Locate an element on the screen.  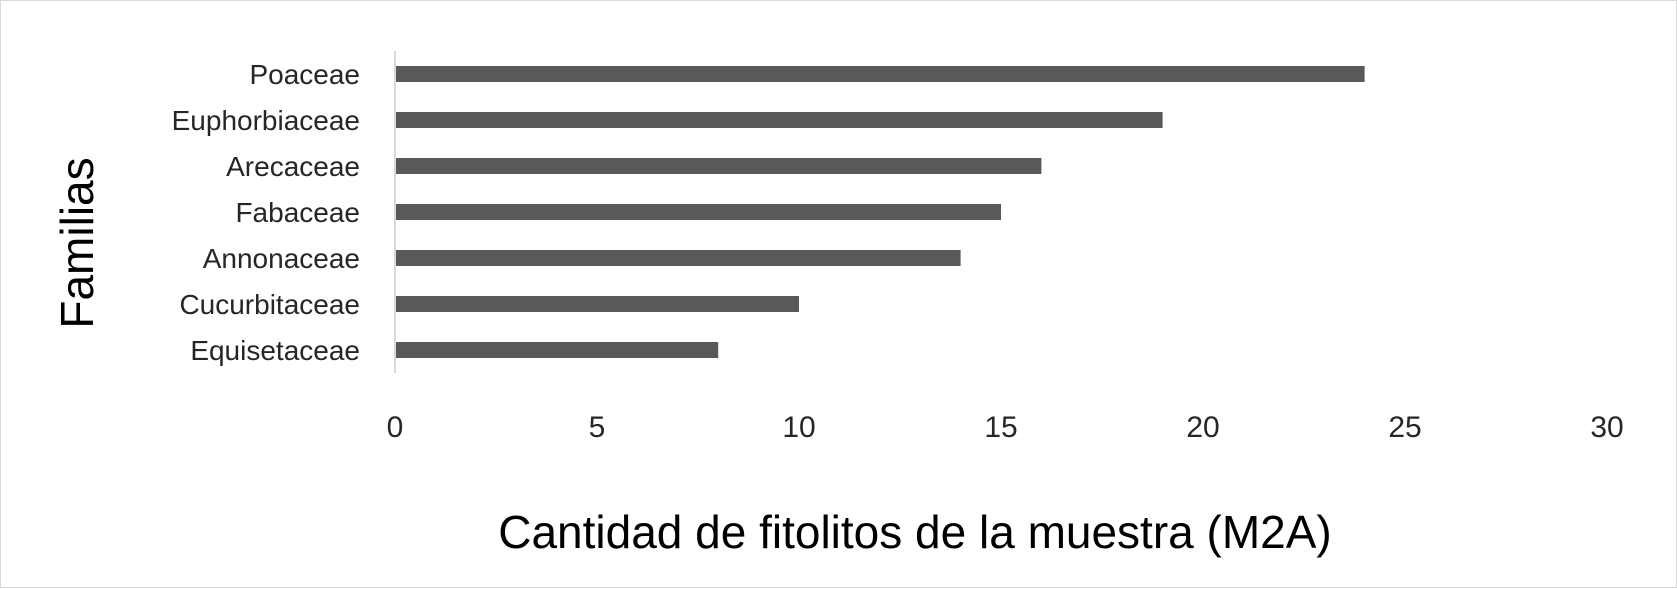
x-tick-label: 10 is located at coordinates (798, 427).